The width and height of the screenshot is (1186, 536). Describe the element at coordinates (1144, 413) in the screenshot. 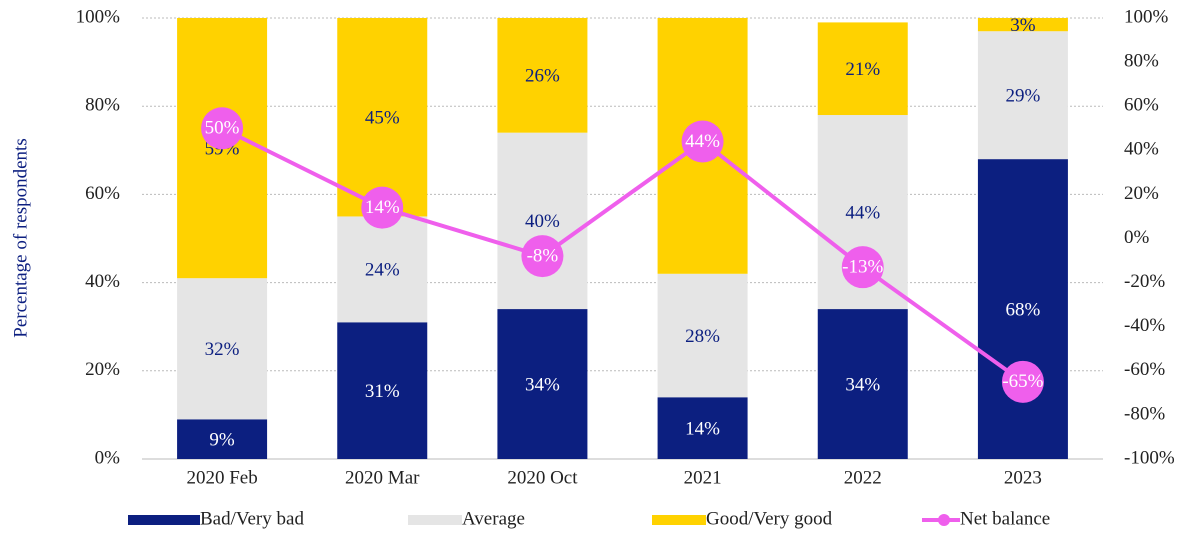

I see `y2-tick-label: -80%` at that location.